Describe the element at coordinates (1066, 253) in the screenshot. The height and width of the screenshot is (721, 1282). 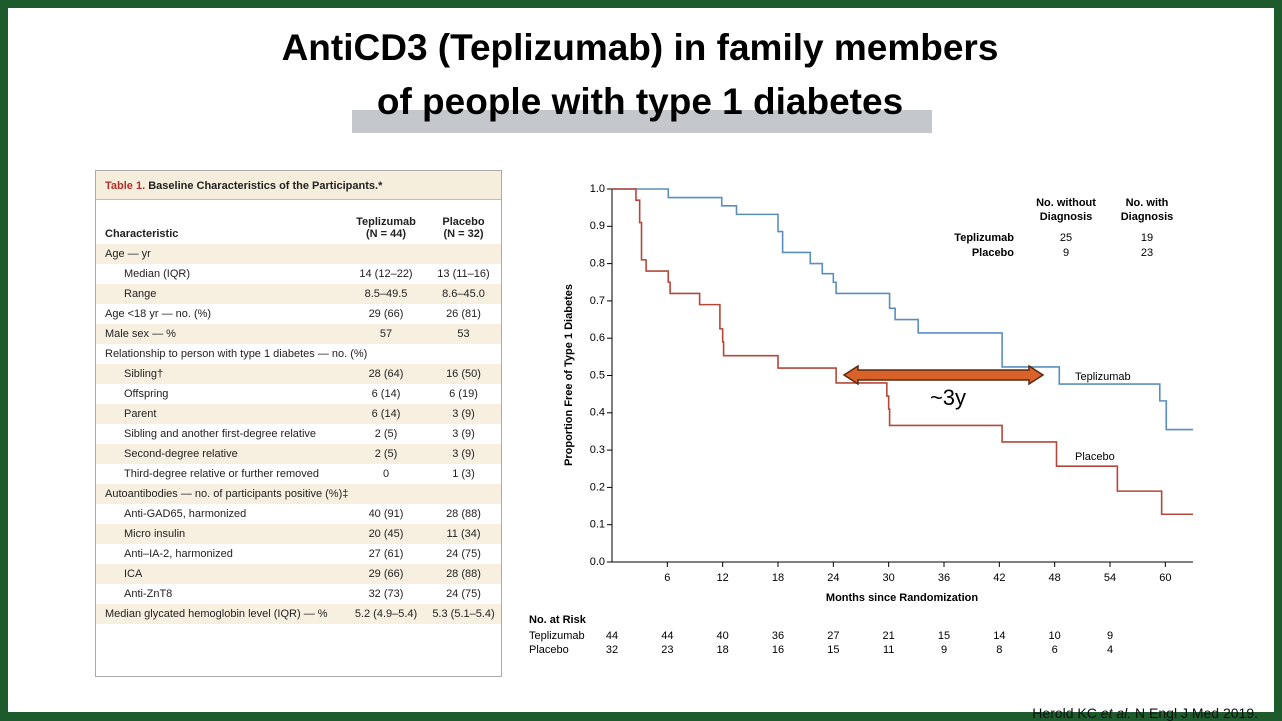
I see `diagnosis-value: 9` at that location.